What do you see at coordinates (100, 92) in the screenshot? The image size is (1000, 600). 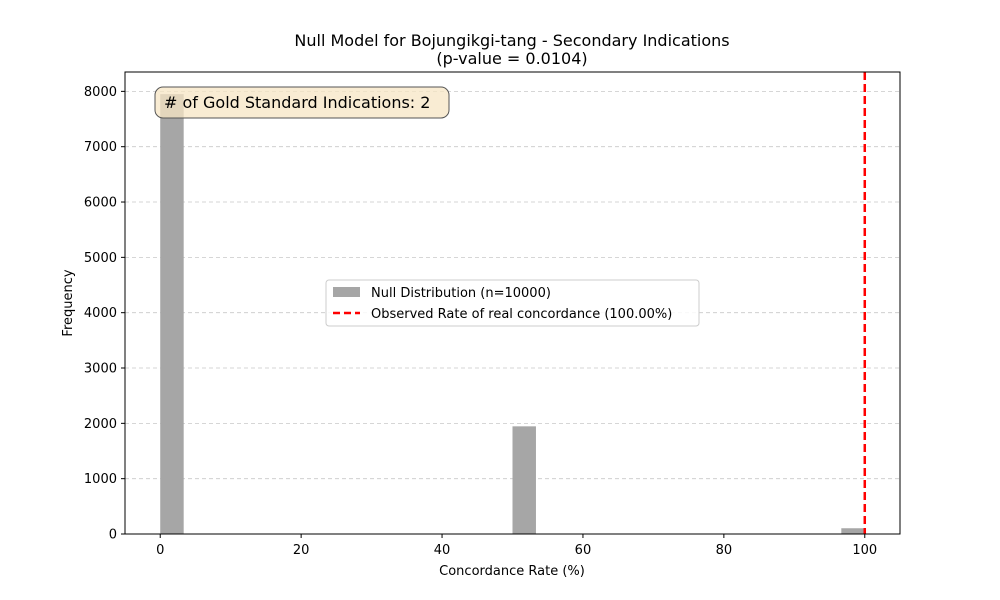 I see `y-tick-label: 8000` at bounding box center [100, 92].